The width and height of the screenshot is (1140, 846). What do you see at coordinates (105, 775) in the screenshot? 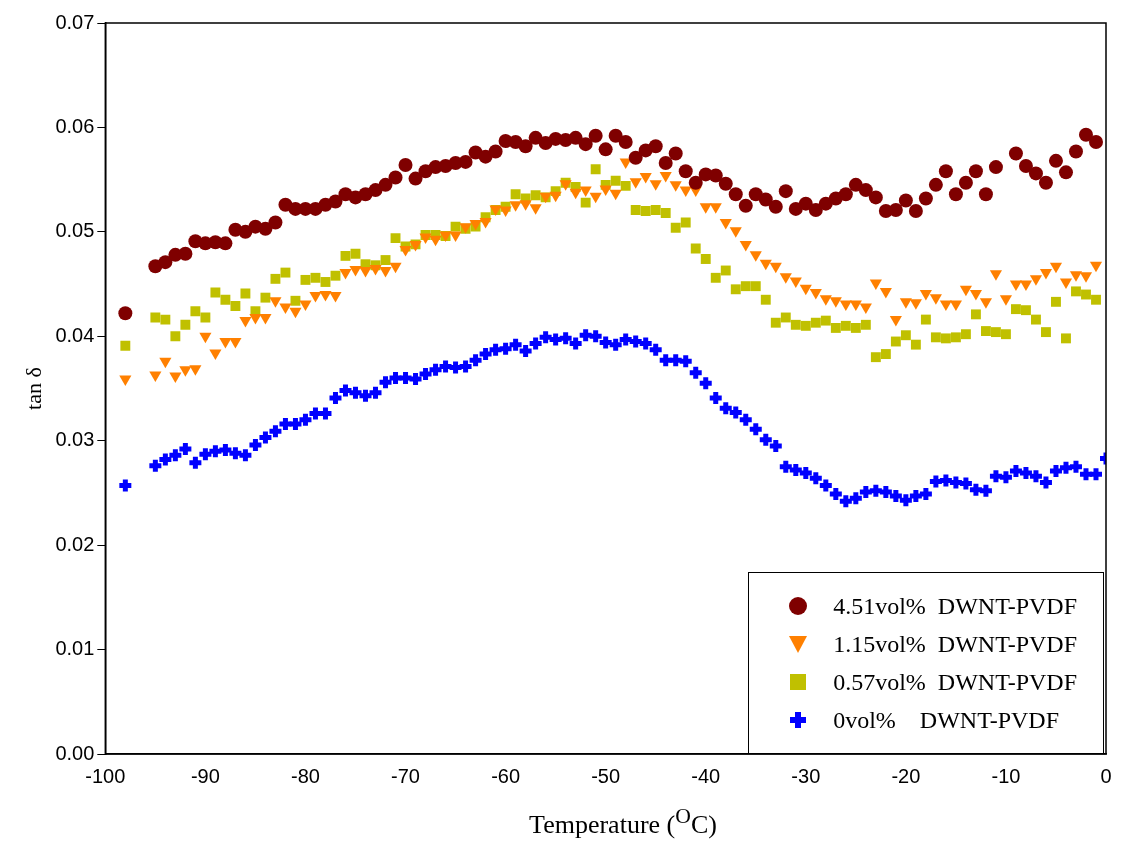
I see `x-tick-label: -100` at bounding box center [105, 775].